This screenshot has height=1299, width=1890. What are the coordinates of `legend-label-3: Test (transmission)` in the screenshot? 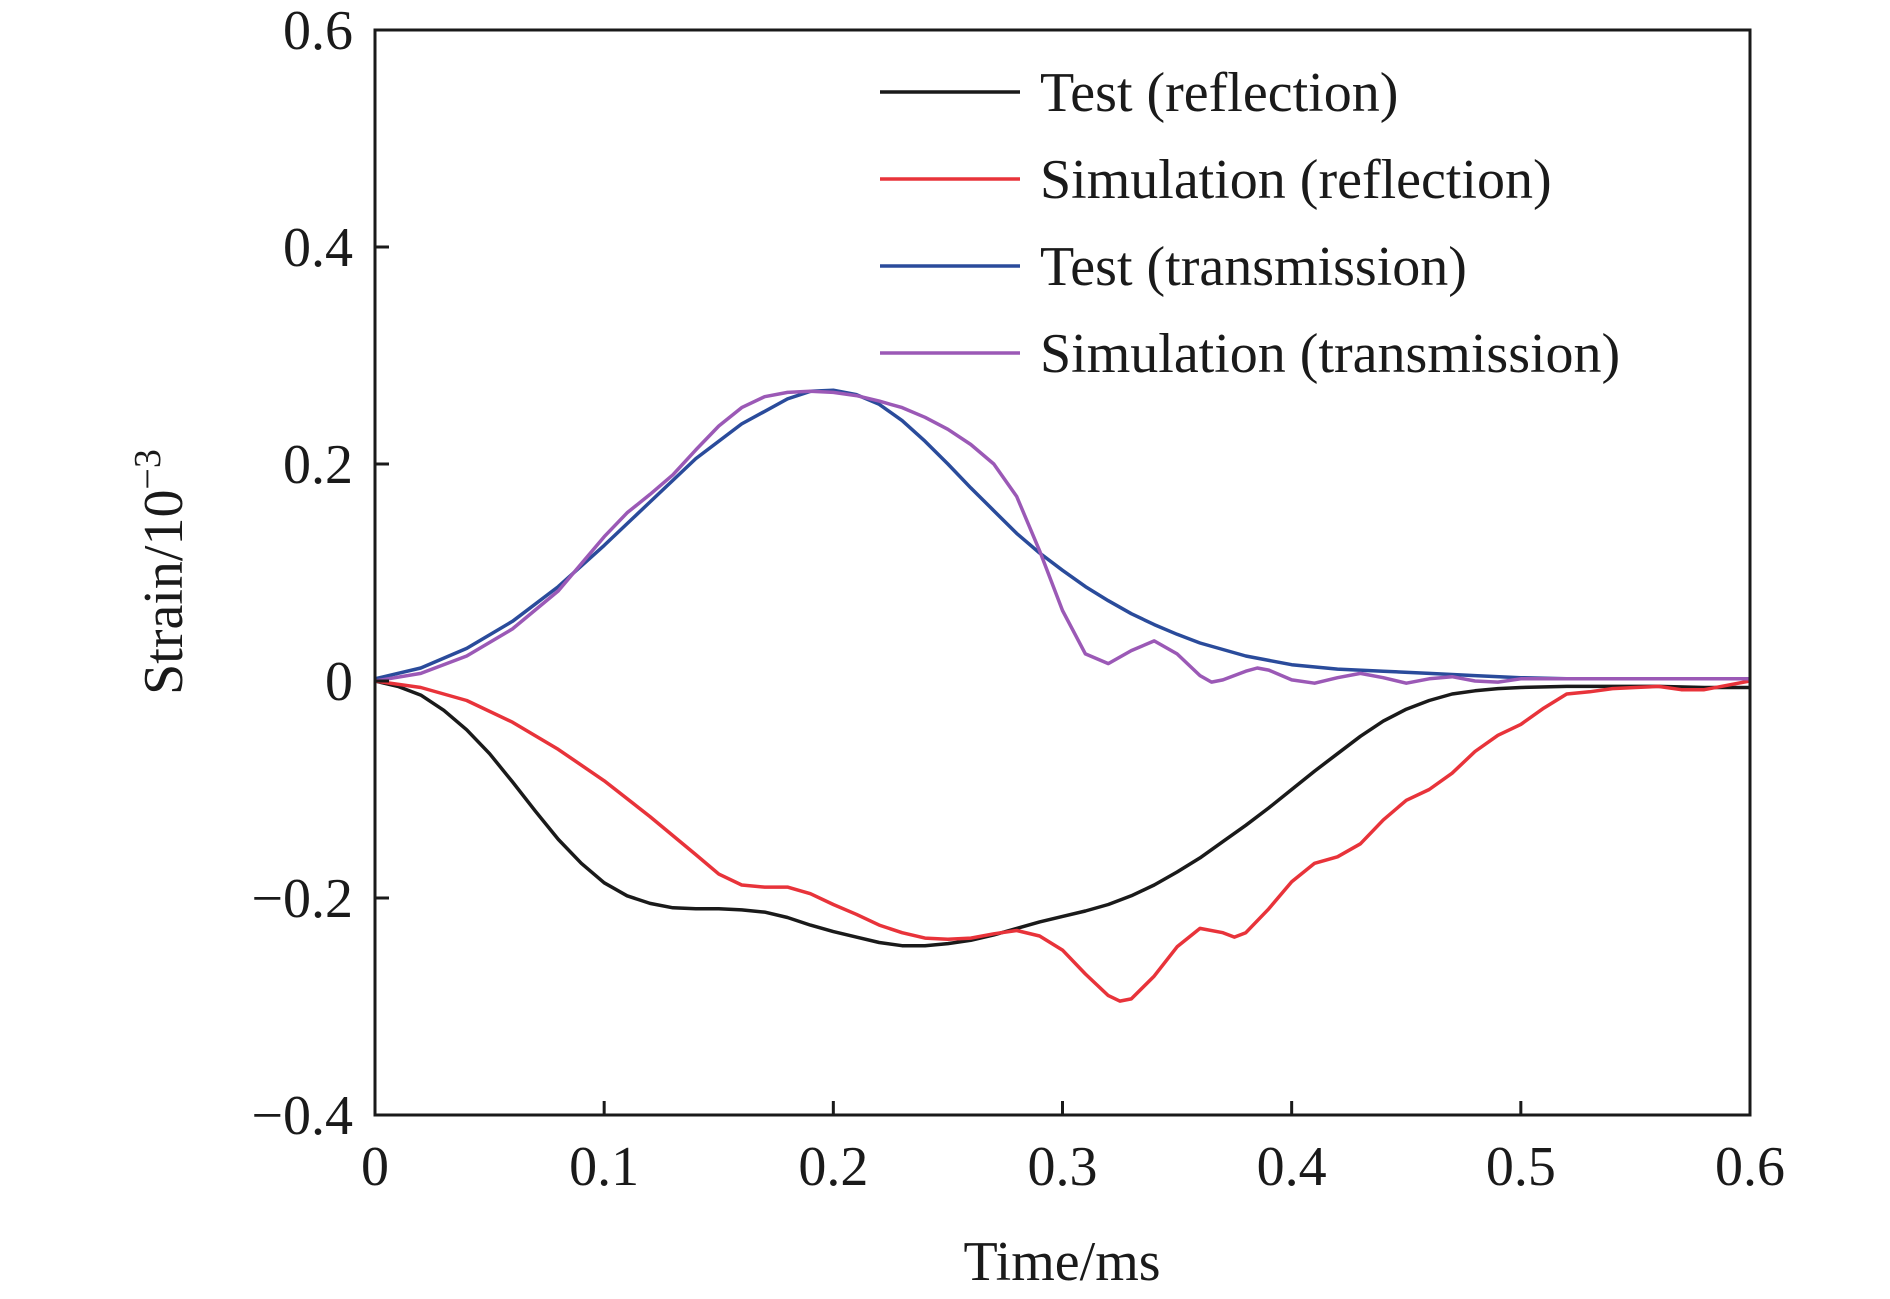 It's located at (1253, 267).